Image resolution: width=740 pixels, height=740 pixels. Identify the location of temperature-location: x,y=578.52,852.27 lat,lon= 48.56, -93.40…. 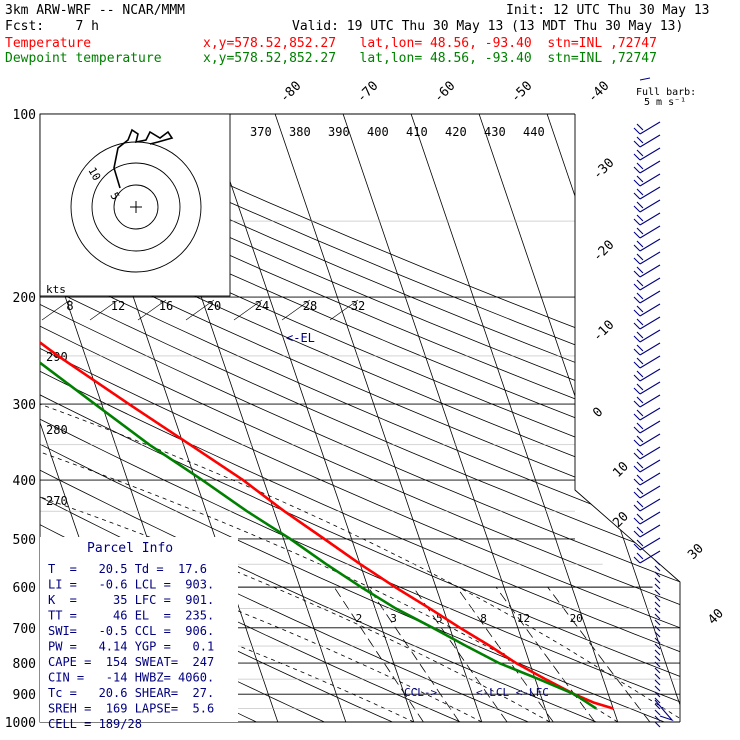
(430, 43).